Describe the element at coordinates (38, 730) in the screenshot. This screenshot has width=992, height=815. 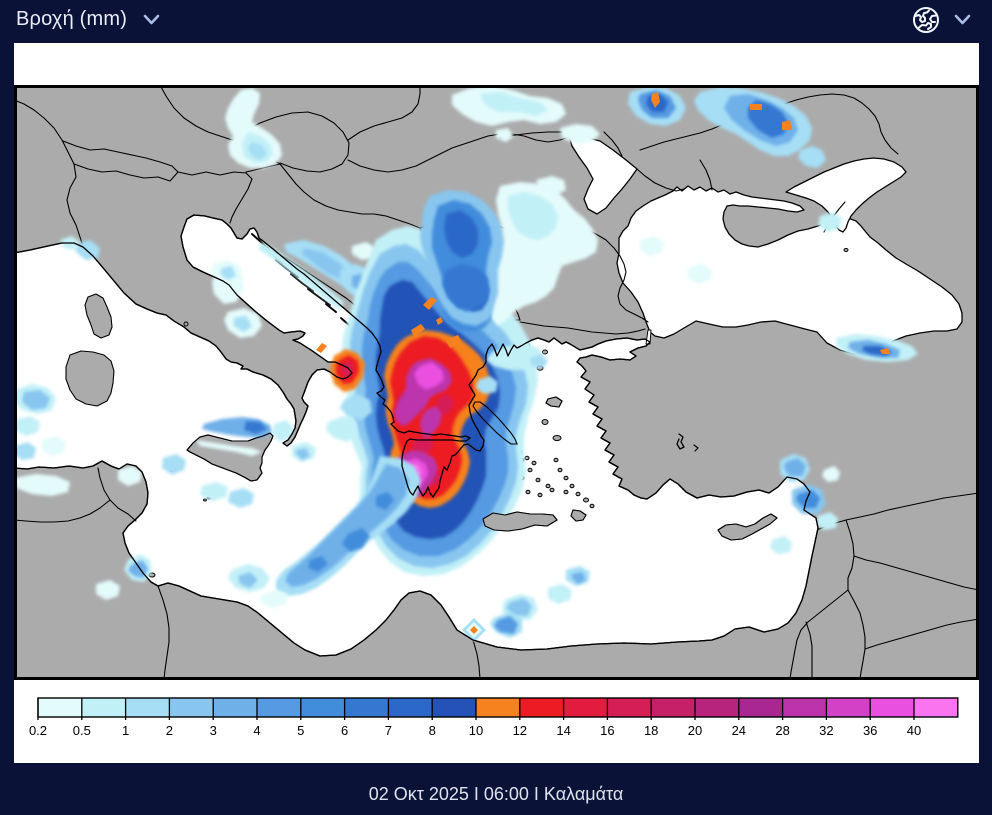
I see `svg-text: 0.2` at that location.